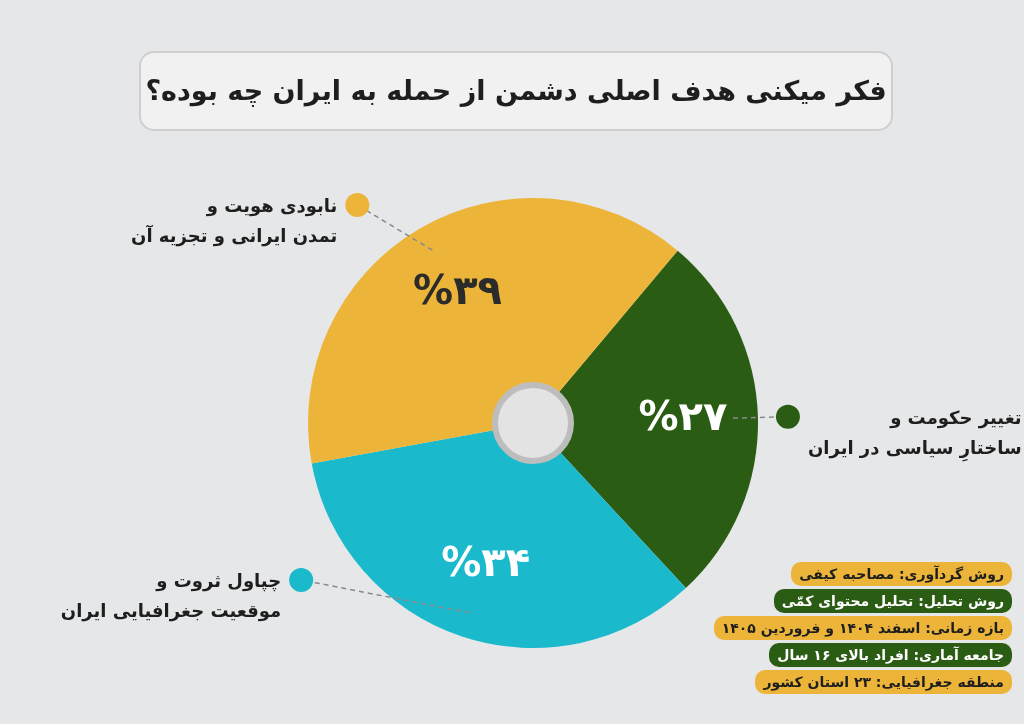  What do you see at coordinates (892, 601) in the screenshot?
I see `text: روش تحلیل: تحلیل محتوای کمّی` at bounding box center [892, 601].